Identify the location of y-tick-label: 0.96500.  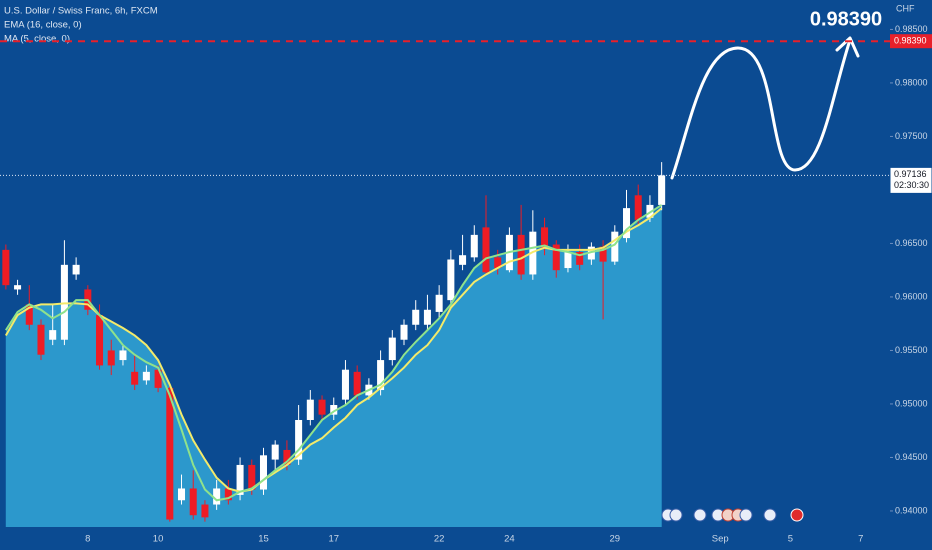
(911, 243).